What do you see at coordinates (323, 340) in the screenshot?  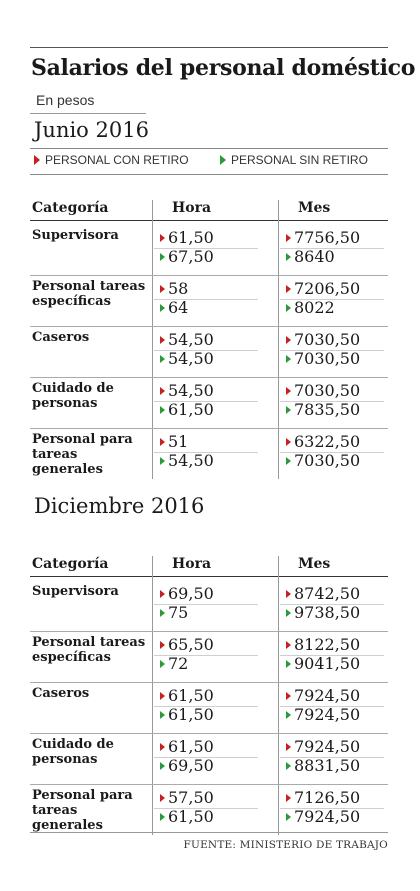 I see `mes-value-con-retiro: 7030,50` at bounding box center [323, 340].